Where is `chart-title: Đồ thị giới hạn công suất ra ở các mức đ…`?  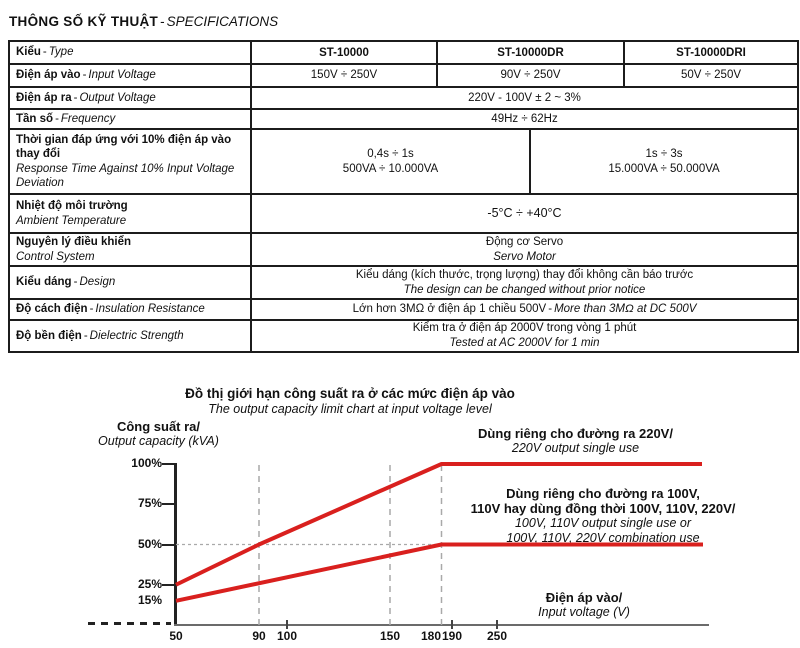
chart-title: Đồ thị giới hạn công suất ra ở các mức đ… is located at coordinates (350, 401).